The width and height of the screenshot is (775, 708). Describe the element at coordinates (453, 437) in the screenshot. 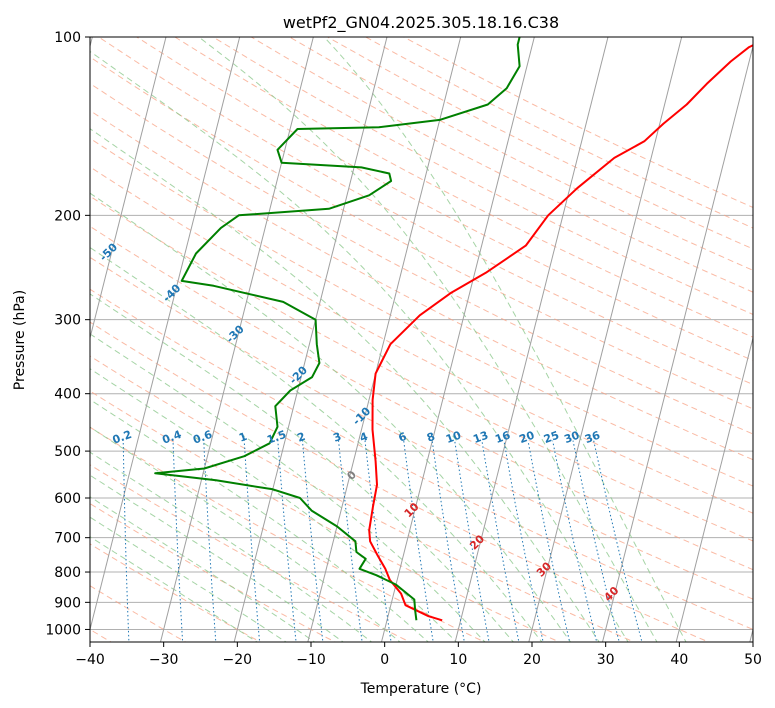

I see `mixing-ratio-label-11: 10` at that location.